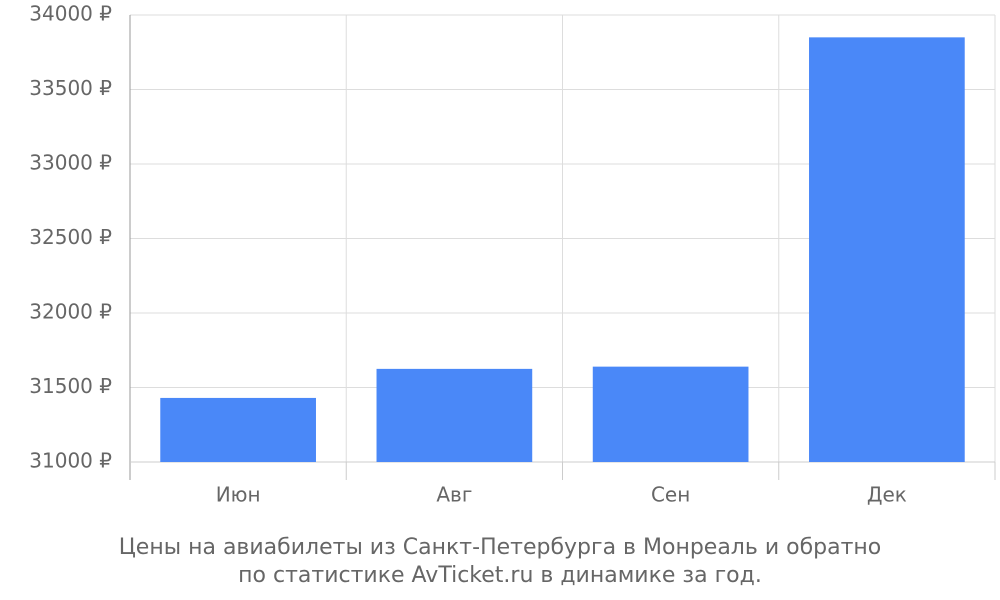 This screenshot has width=1000, height=600. Describe the element at coordinates (454, 495) in the screenshot. I see `x-tick-label: Авг` at that location.